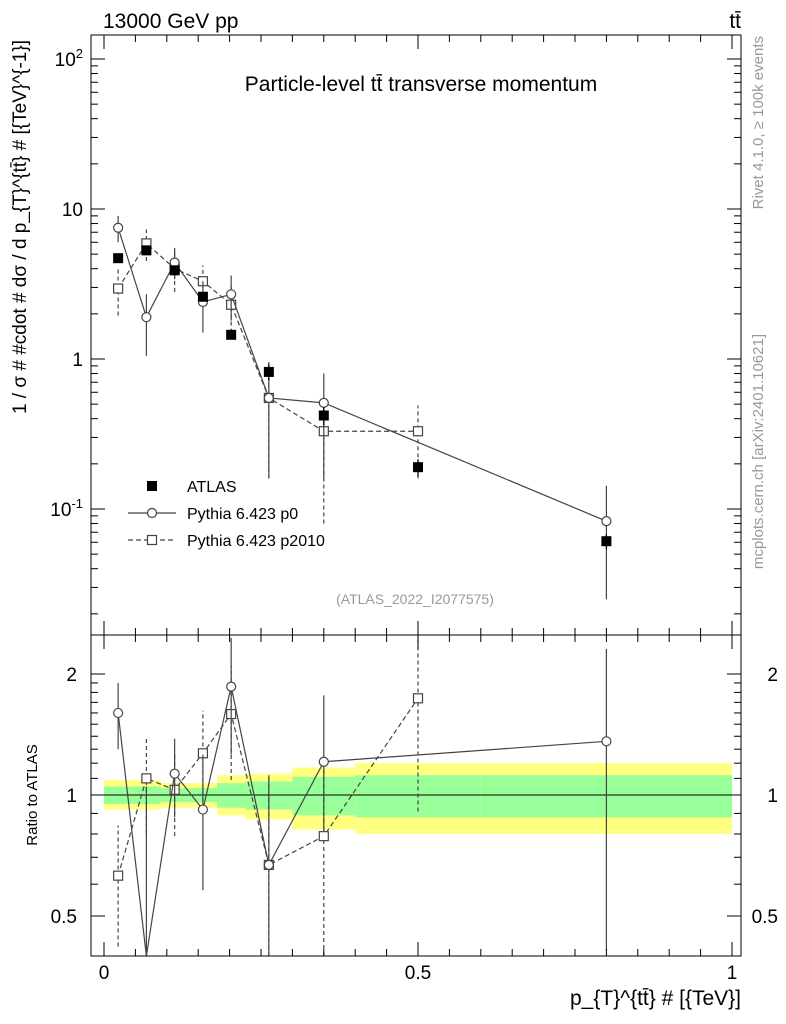 The width and height of the screenshot is (786, 1024). What do you see at coordinates (765, 917) in the screenshot?
I see `ratio-tick-label-right: 0.5` at bounding box center [765, 917].